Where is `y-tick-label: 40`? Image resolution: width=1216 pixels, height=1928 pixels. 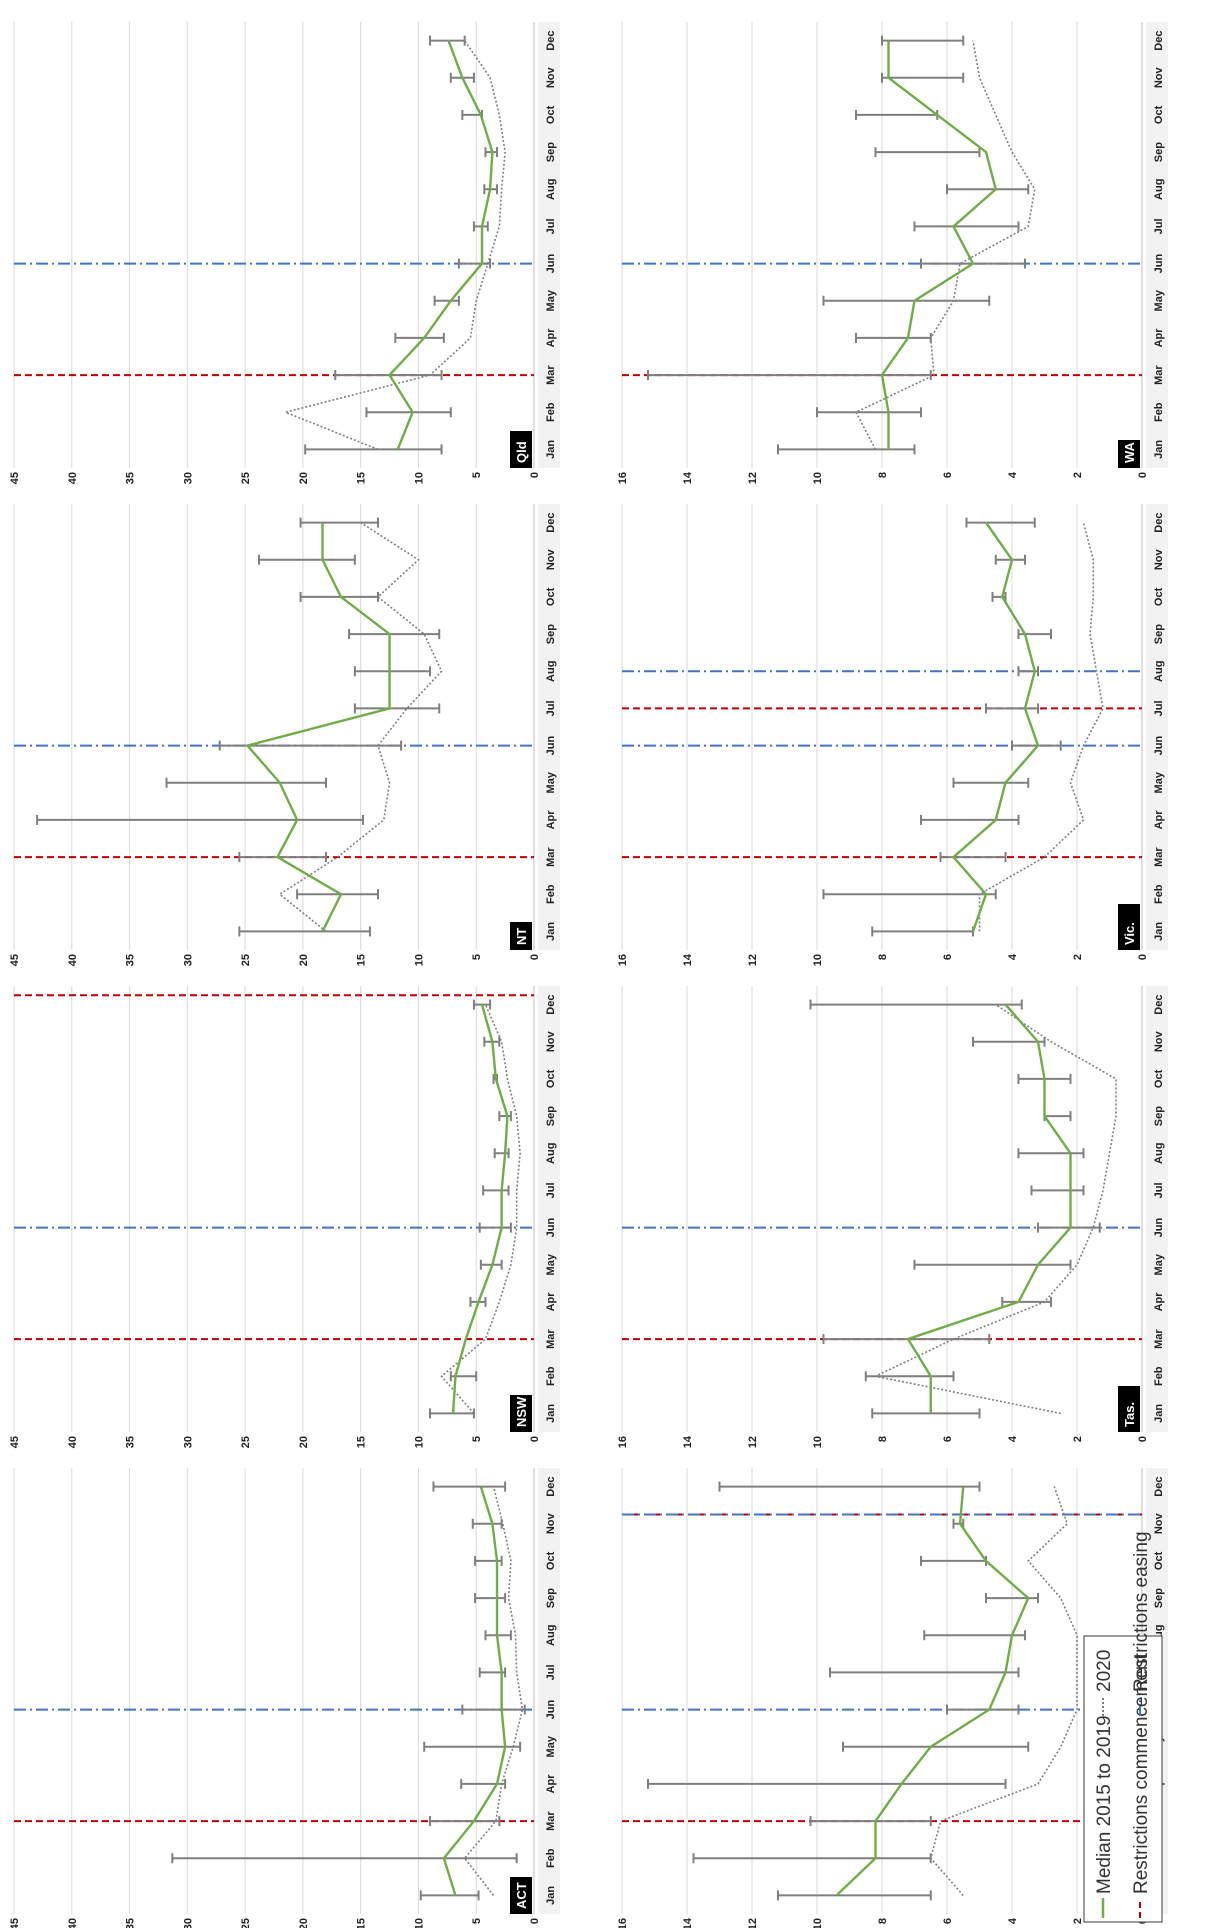
y-tick-label: 40 is located at coordinates (73, 960).